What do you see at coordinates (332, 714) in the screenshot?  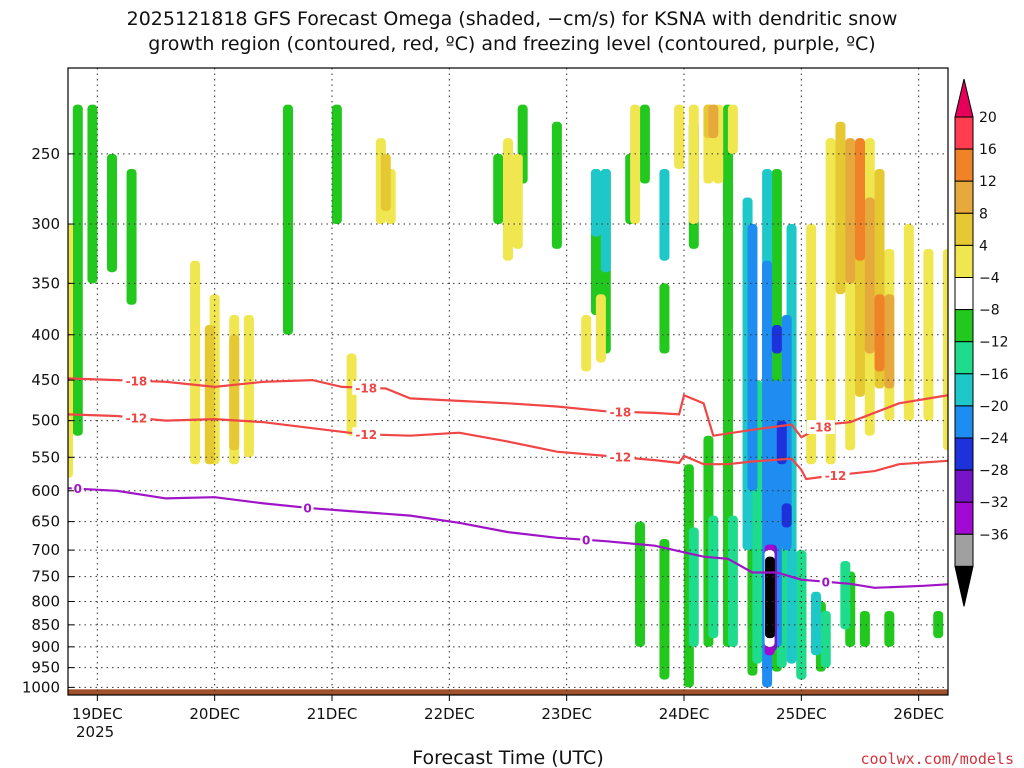 I see `x-tick-label-2: 21DEC` at bounding box center [332, 714].